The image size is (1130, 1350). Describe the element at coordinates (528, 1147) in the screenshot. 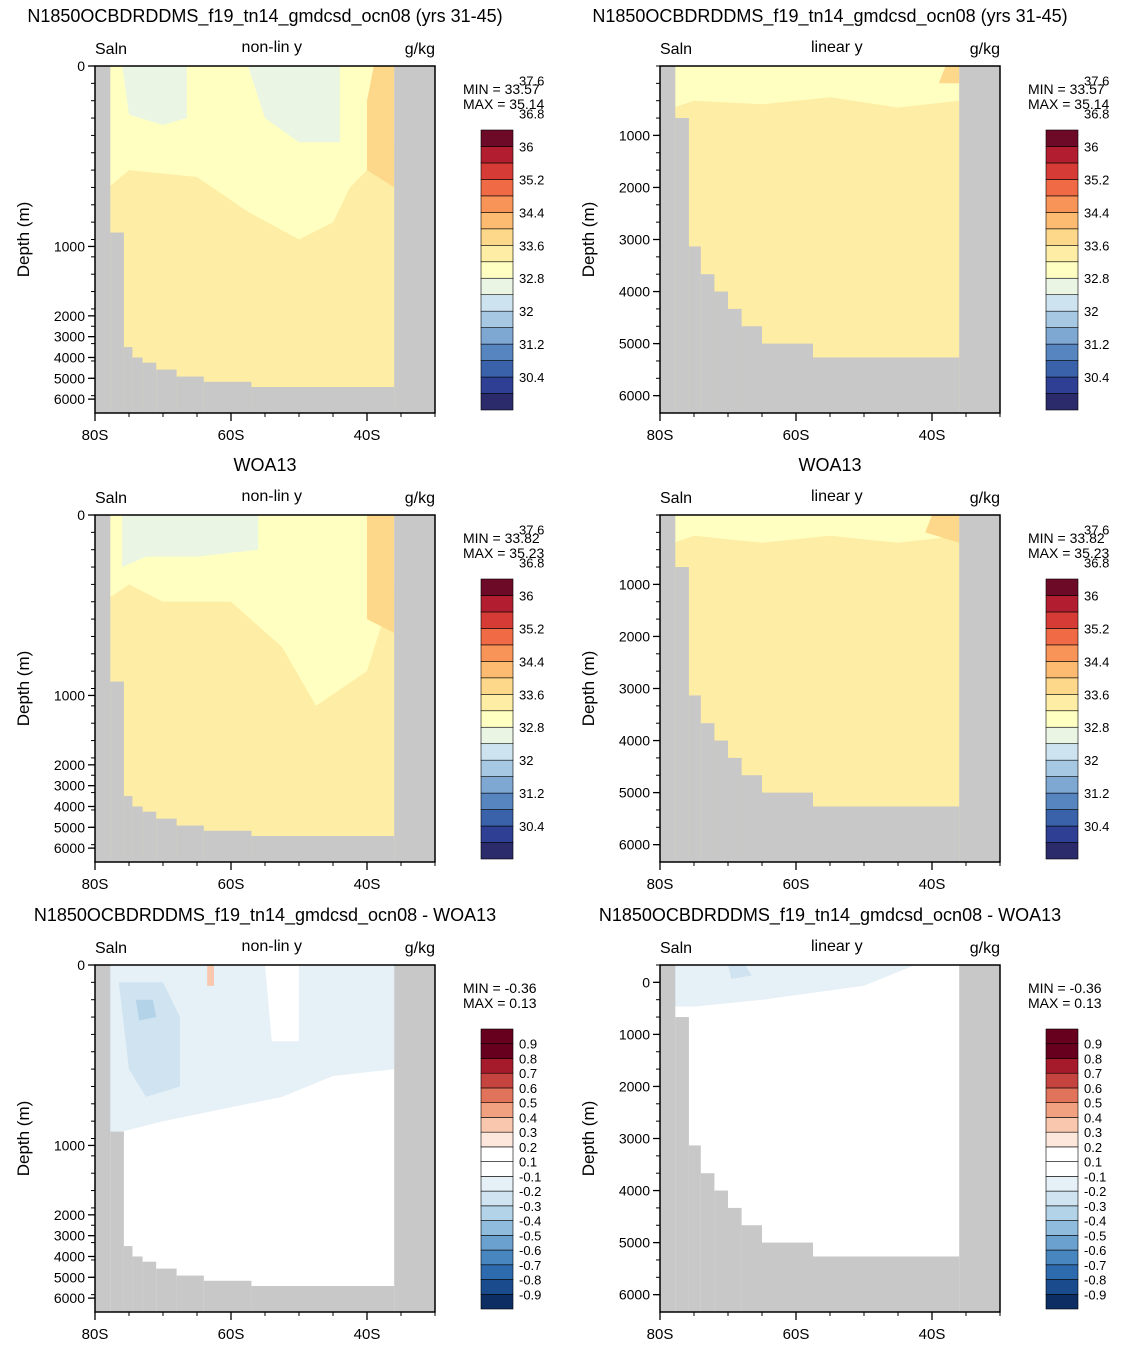

I see `colorbar-label: 0.2` at that location.